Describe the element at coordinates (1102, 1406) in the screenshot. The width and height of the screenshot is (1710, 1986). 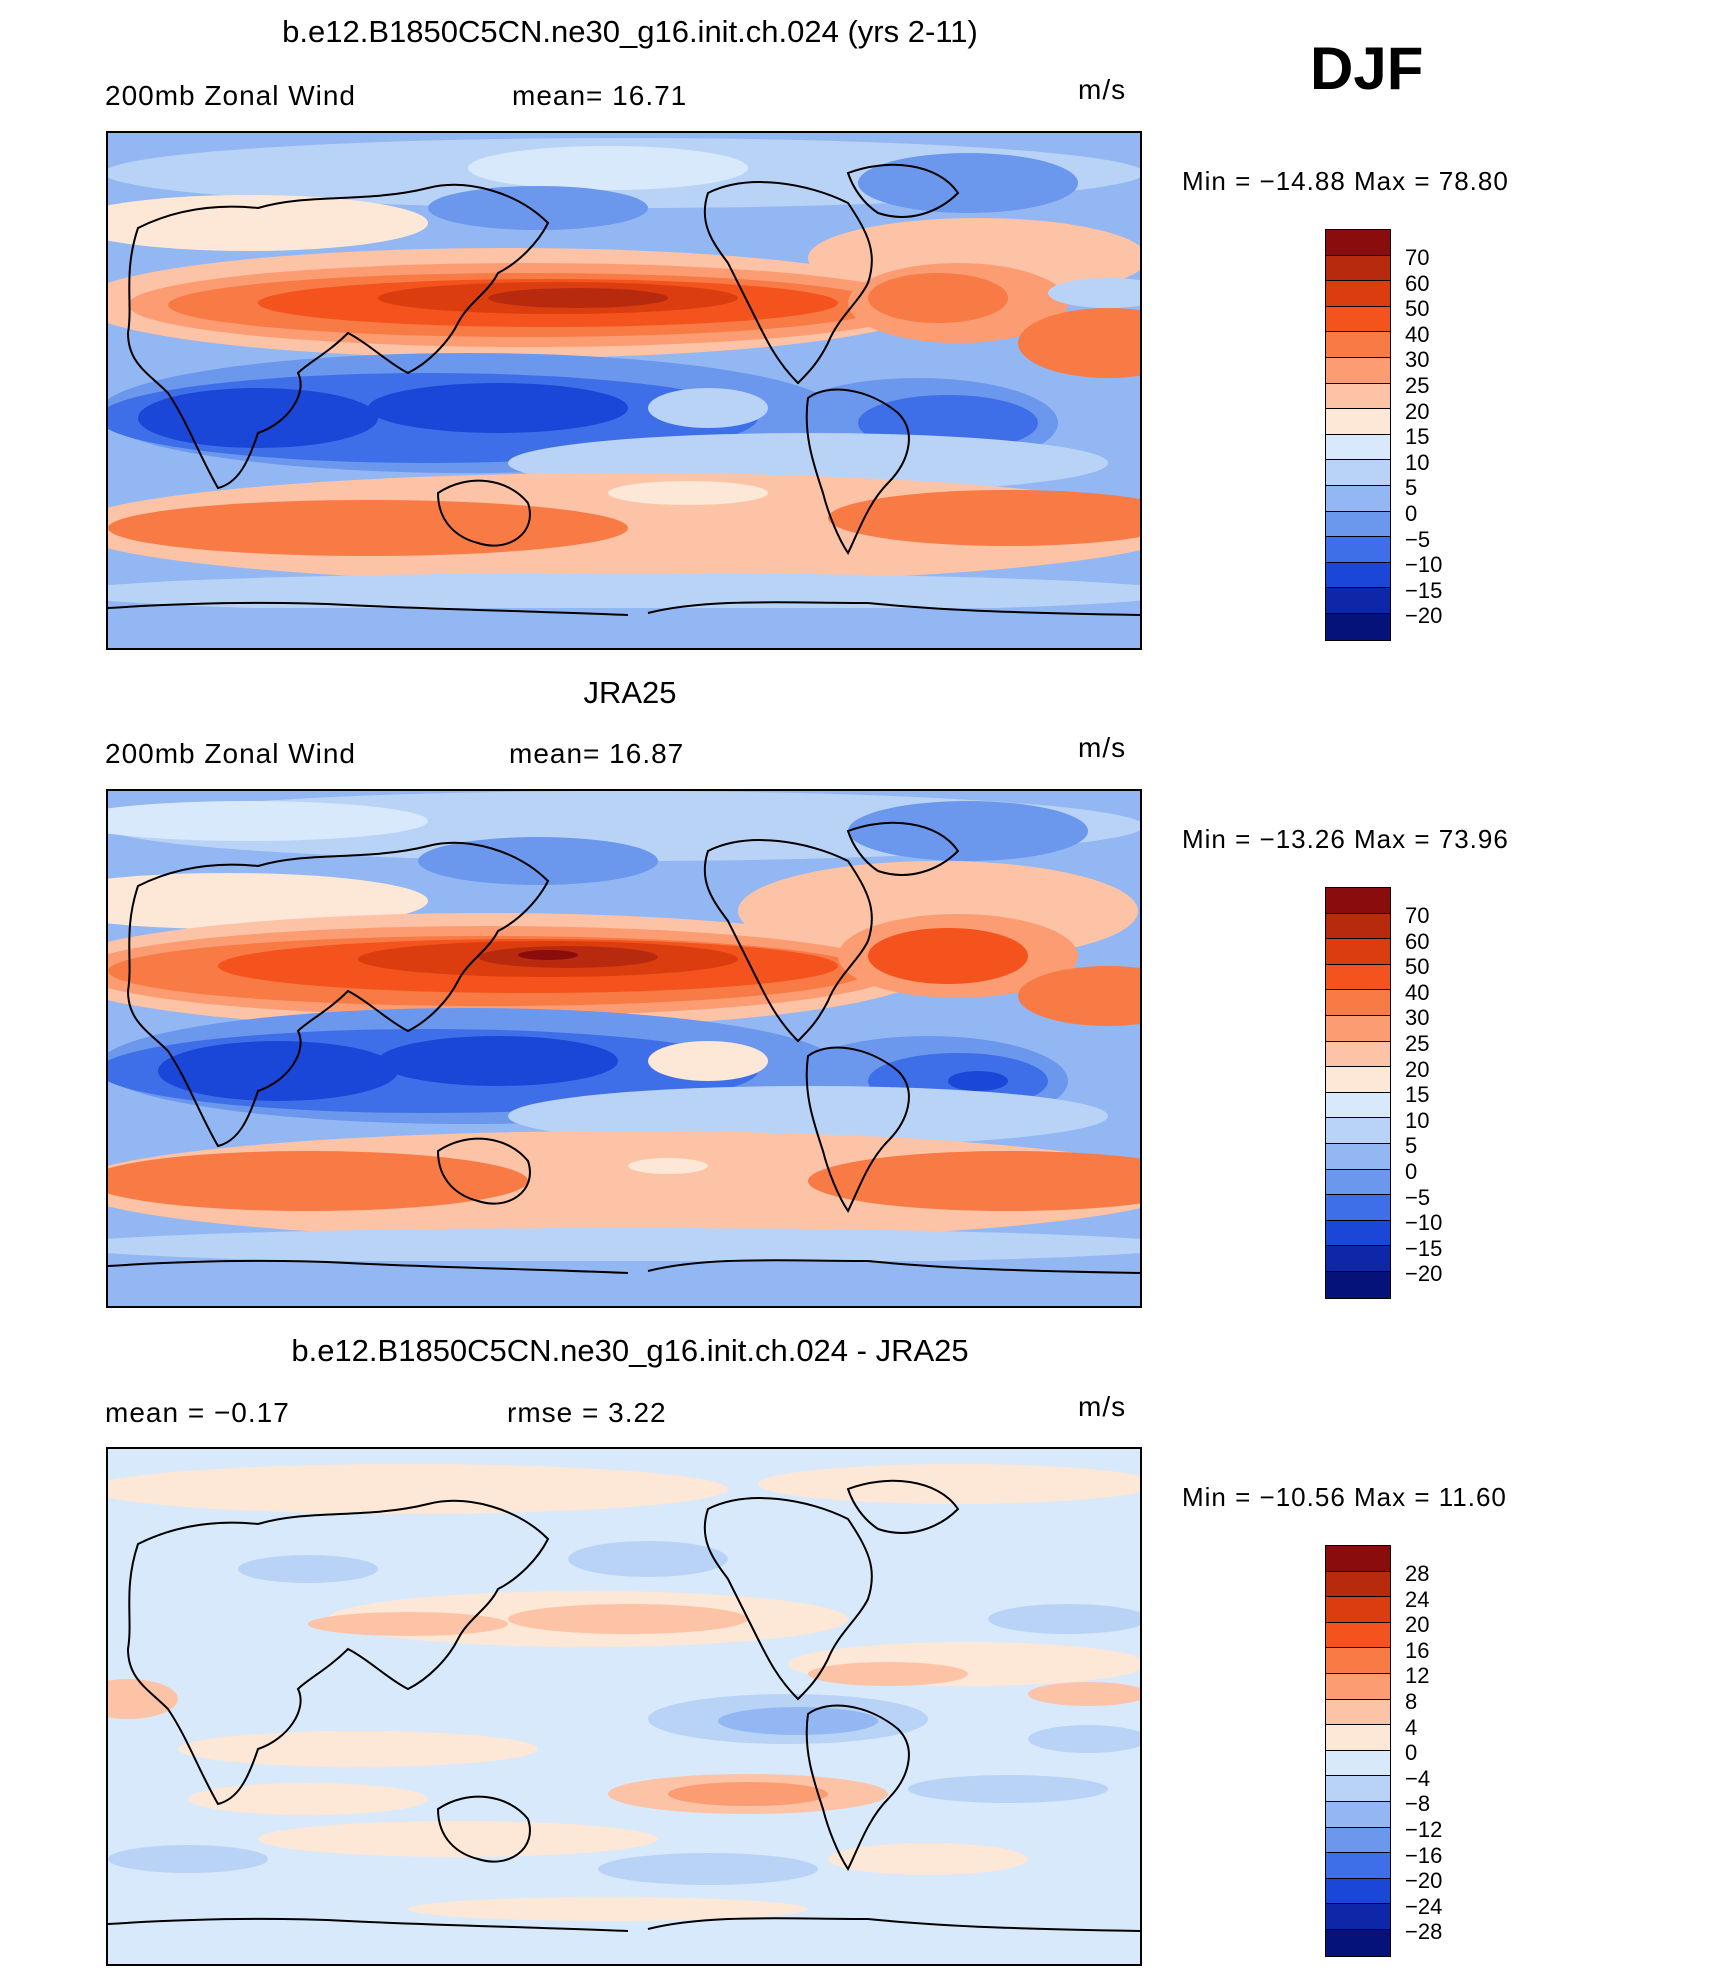
I see `panel-3-units: m/s` at that location.